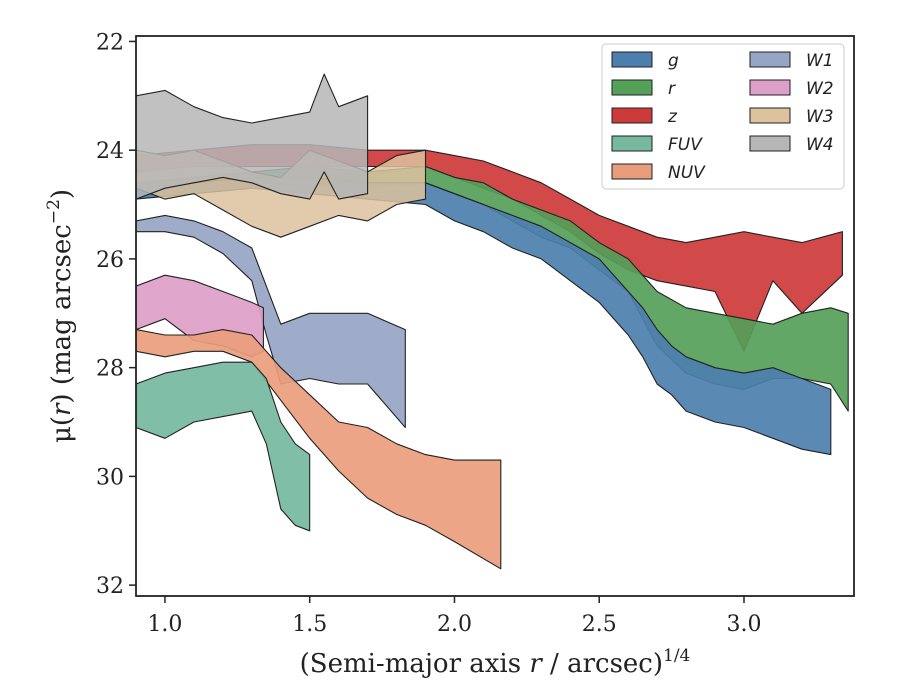 The image size is (900, 700). Describe the element at coordinates (309, 624) in the screenshot. I see `x-tick-label: 1.5` at that location.